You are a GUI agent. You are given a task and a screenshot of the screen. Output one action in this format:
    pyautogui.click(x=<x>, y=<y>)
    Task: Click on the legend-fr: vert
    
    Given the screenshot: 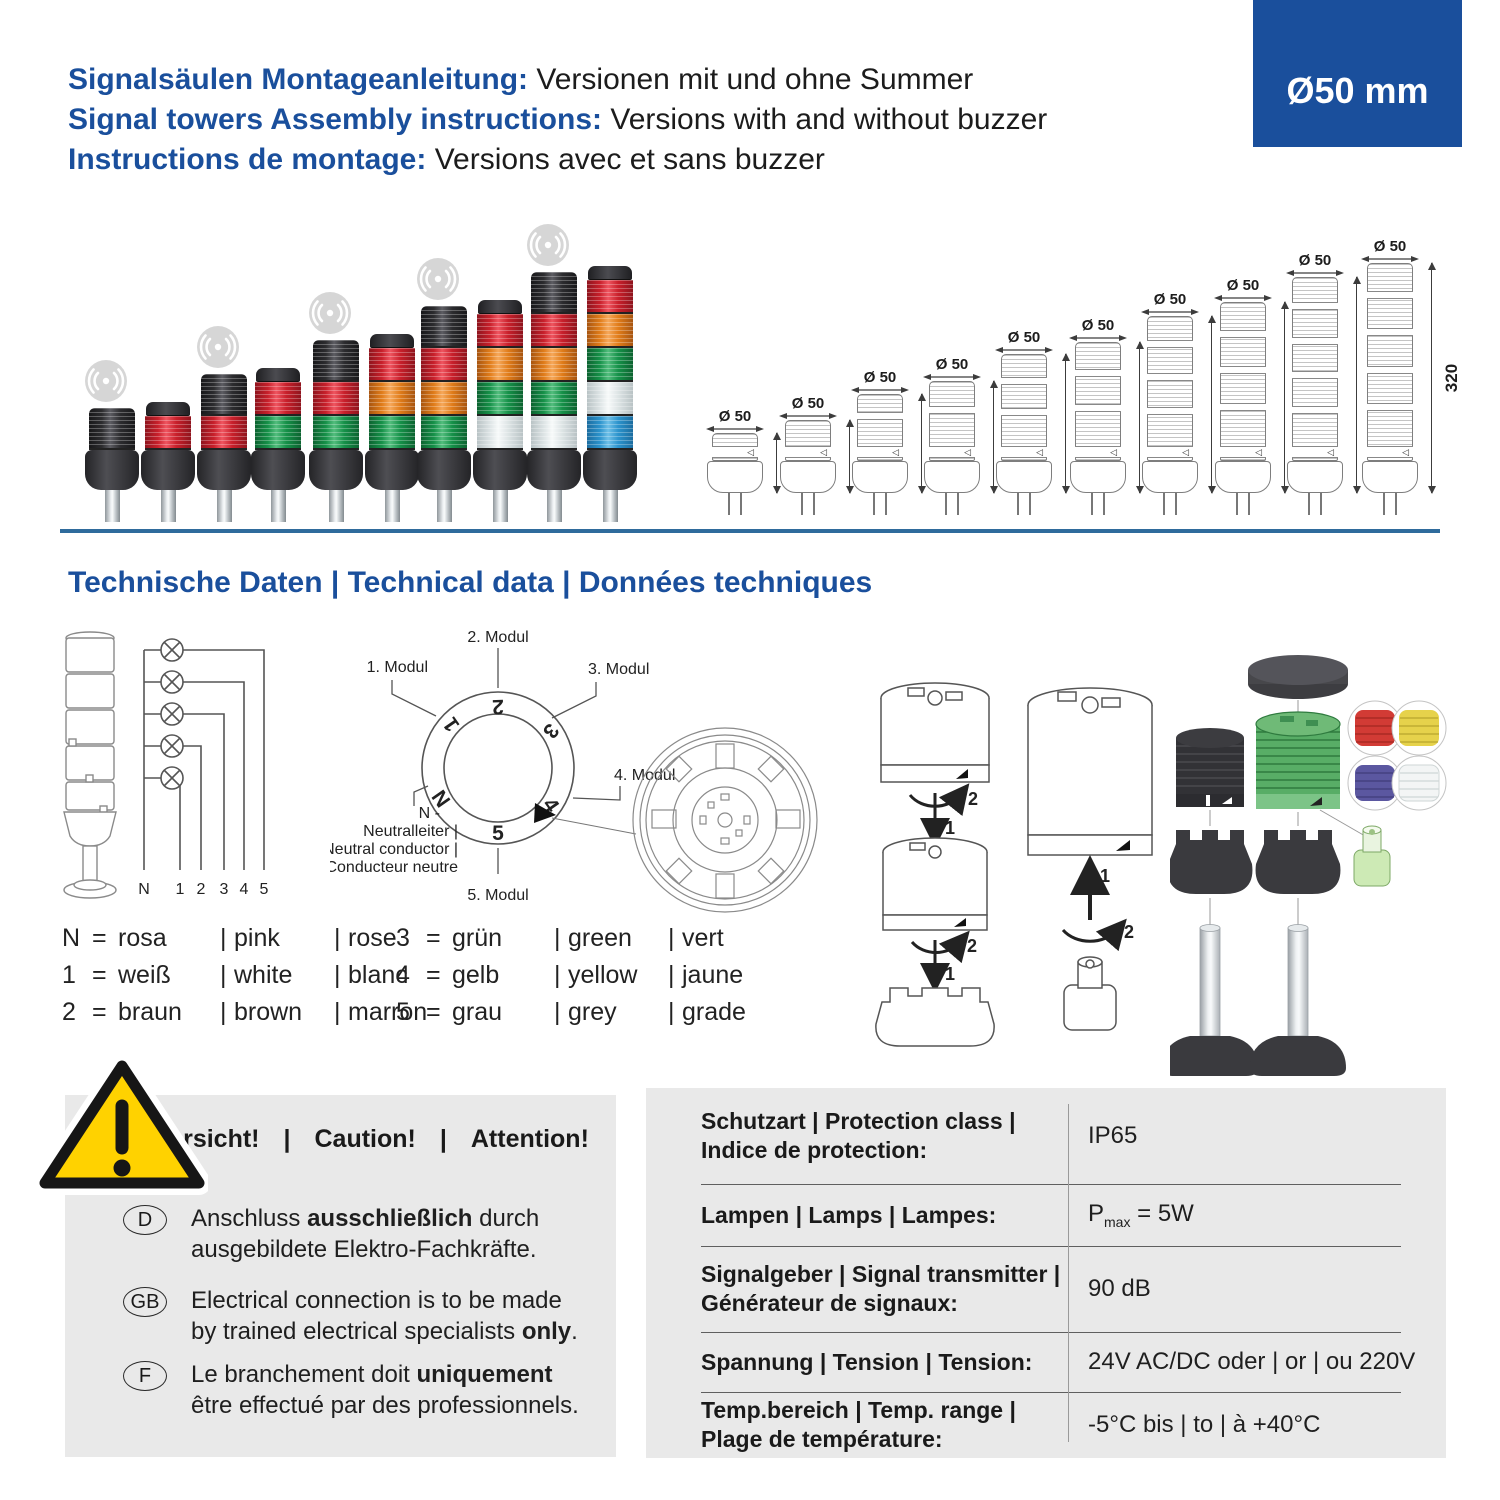 What is the action you would take?
    pyautogui.click(x=703, y=938)
    